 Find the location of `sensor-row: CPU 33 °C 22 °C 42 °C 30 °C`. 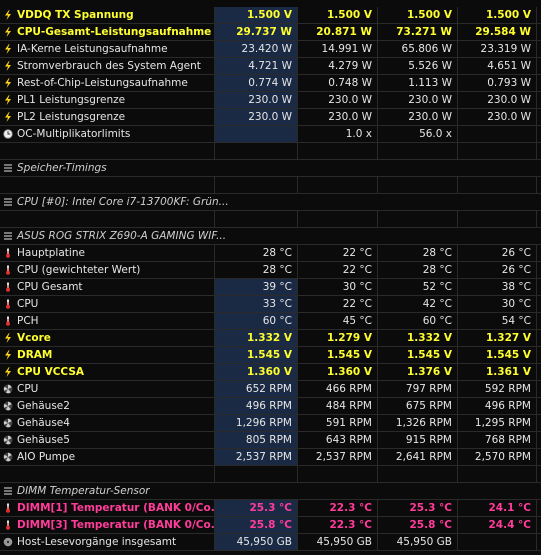

sensor-row: CPU 33 °C 22 °C 42 °C 30 °C is located at coordinates (270, 304).